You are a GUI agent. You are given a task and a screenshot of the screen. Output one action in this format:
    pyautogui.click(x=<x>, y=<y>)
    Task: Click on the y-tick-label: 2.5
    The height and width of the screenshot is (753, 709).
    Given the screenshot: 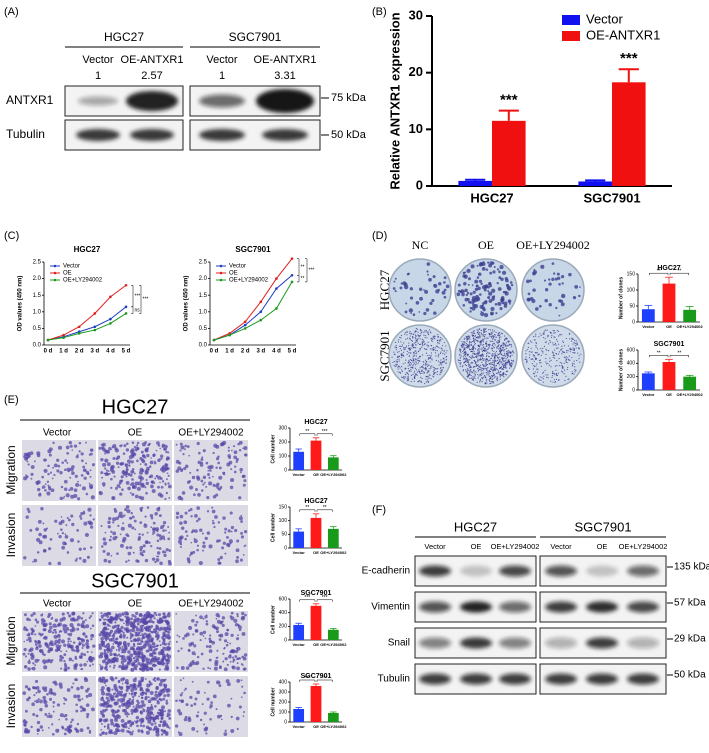 What is the action you would take?
    pyautogui.click(x=203, y=263)
    